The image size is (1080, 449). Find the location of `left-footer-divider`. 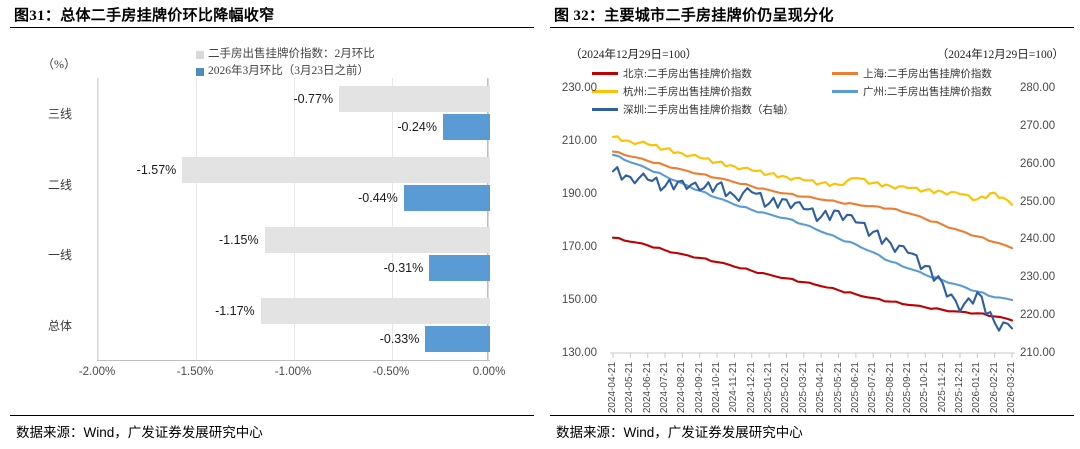

left-footer-divider is located at coordinates (272, 415).